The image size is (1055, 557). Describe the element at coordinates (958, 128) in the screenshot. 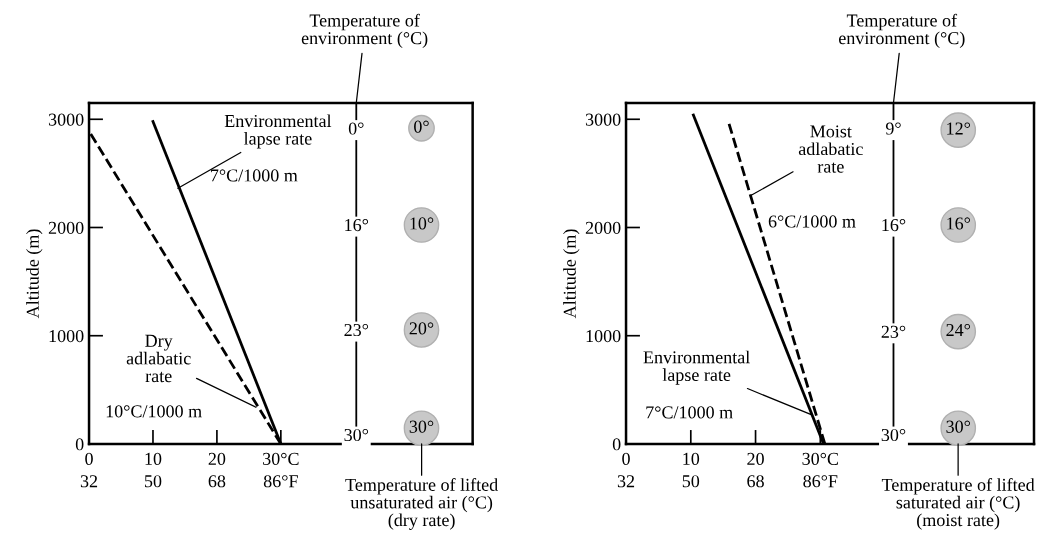

I see `annotation: 12°` at that location.